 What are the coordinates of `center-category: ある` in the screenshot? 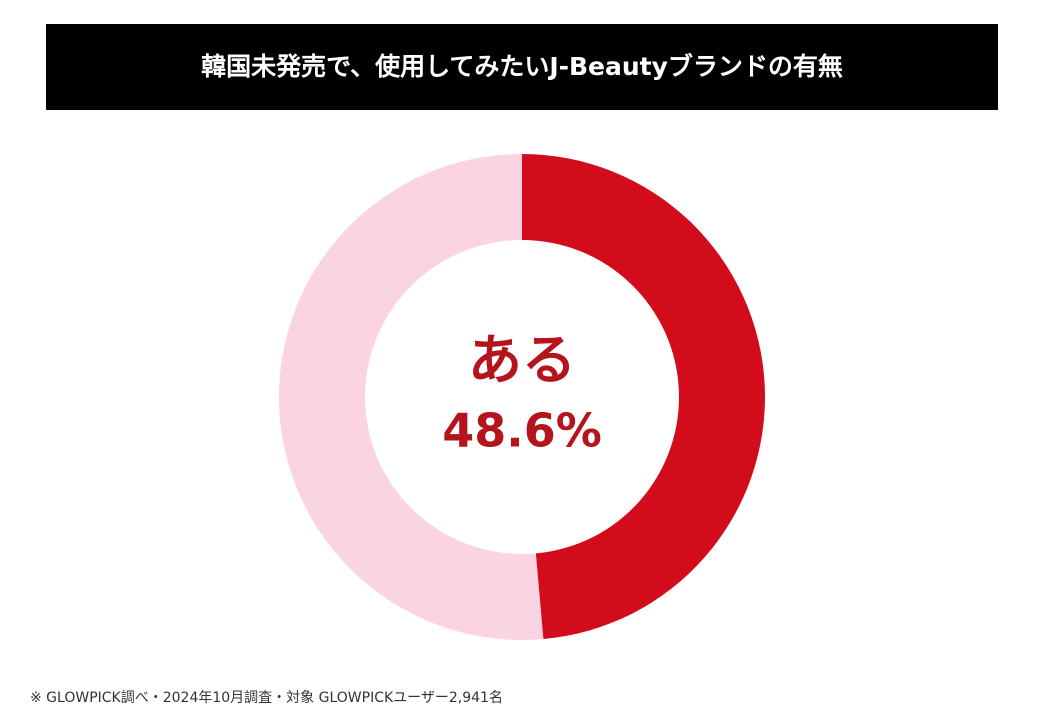 It's located at (522, 360).